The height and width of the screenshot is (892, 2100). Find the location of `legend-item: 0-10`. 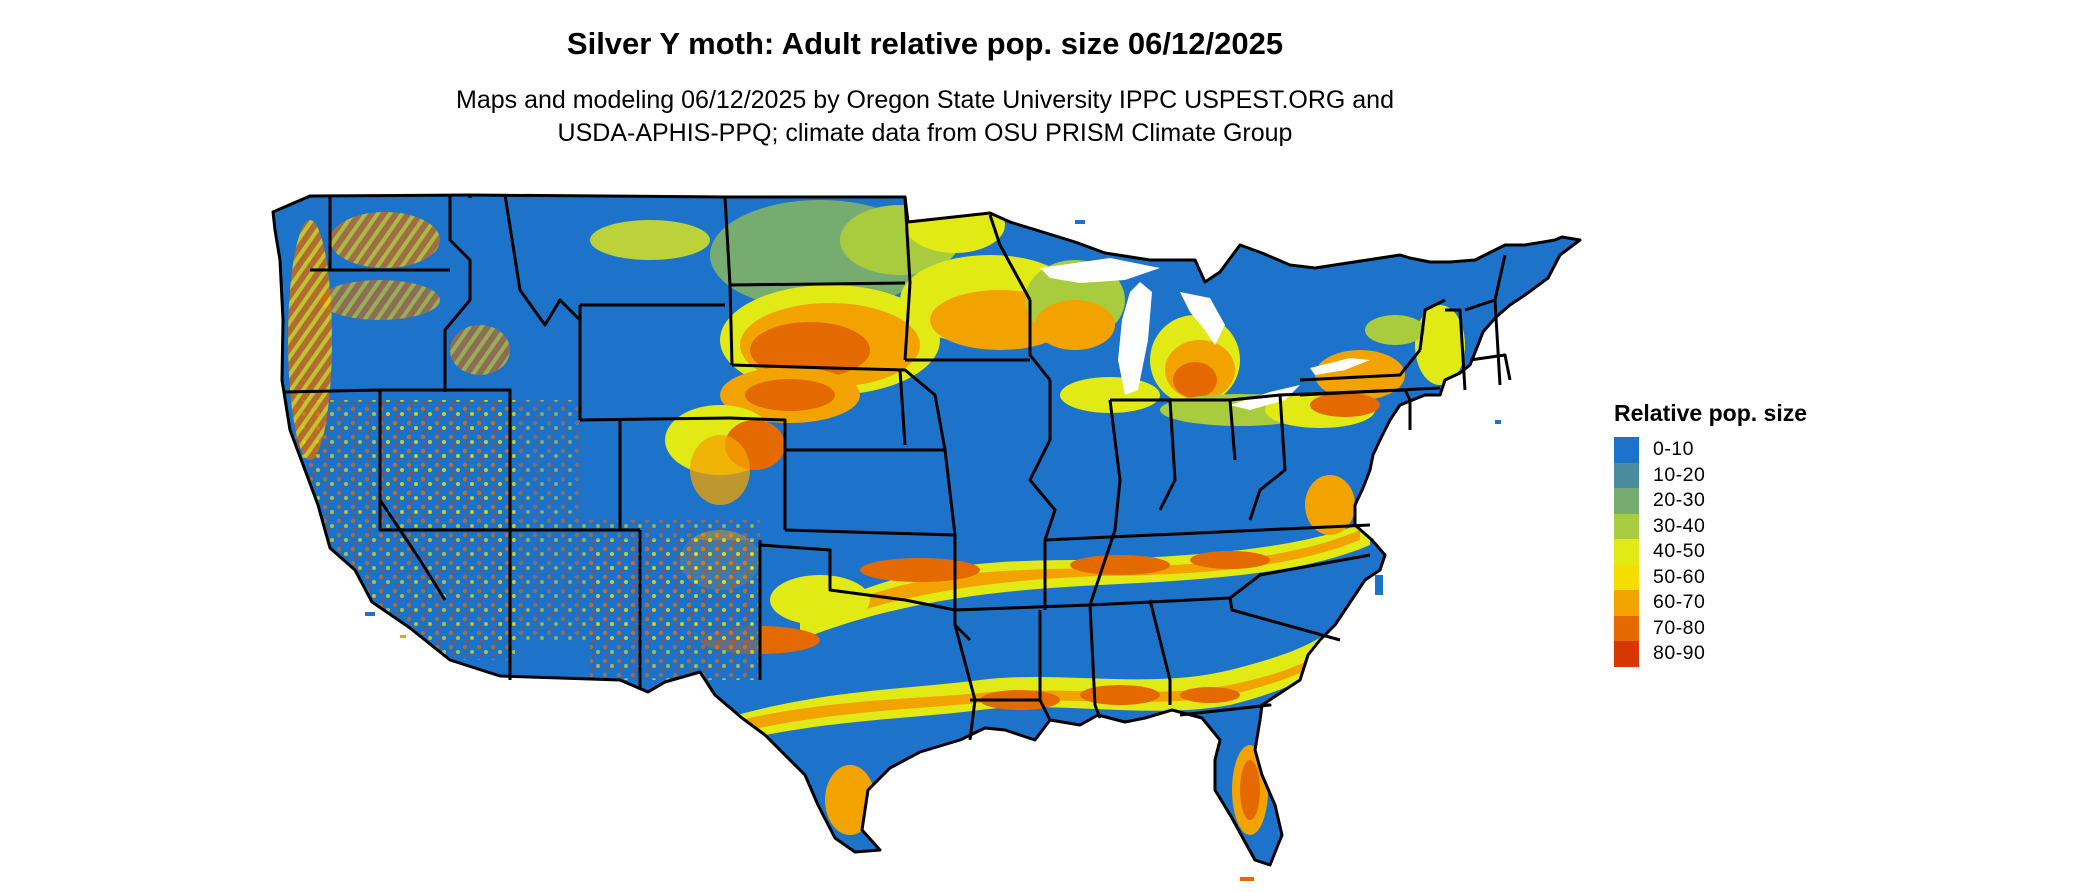

legend-item: 0-10 is located at coordinates (1764, 450).